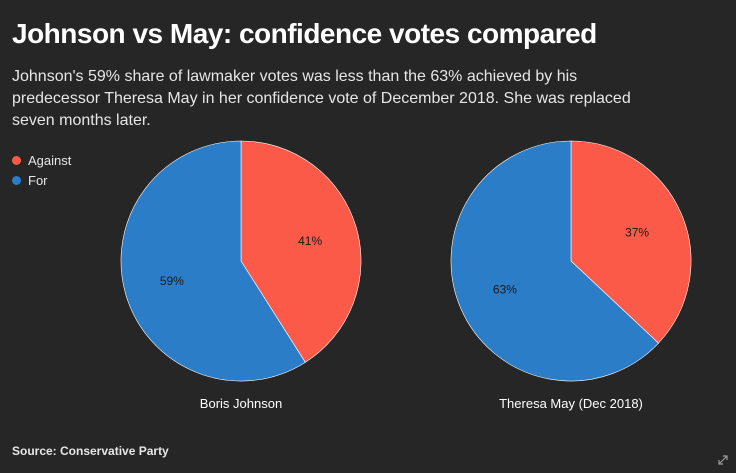 This screenshot has height=473, width=736. Describe the element at coordinates (50, 160) in the screenshot. I see `legend-label-against: Against` at that location.